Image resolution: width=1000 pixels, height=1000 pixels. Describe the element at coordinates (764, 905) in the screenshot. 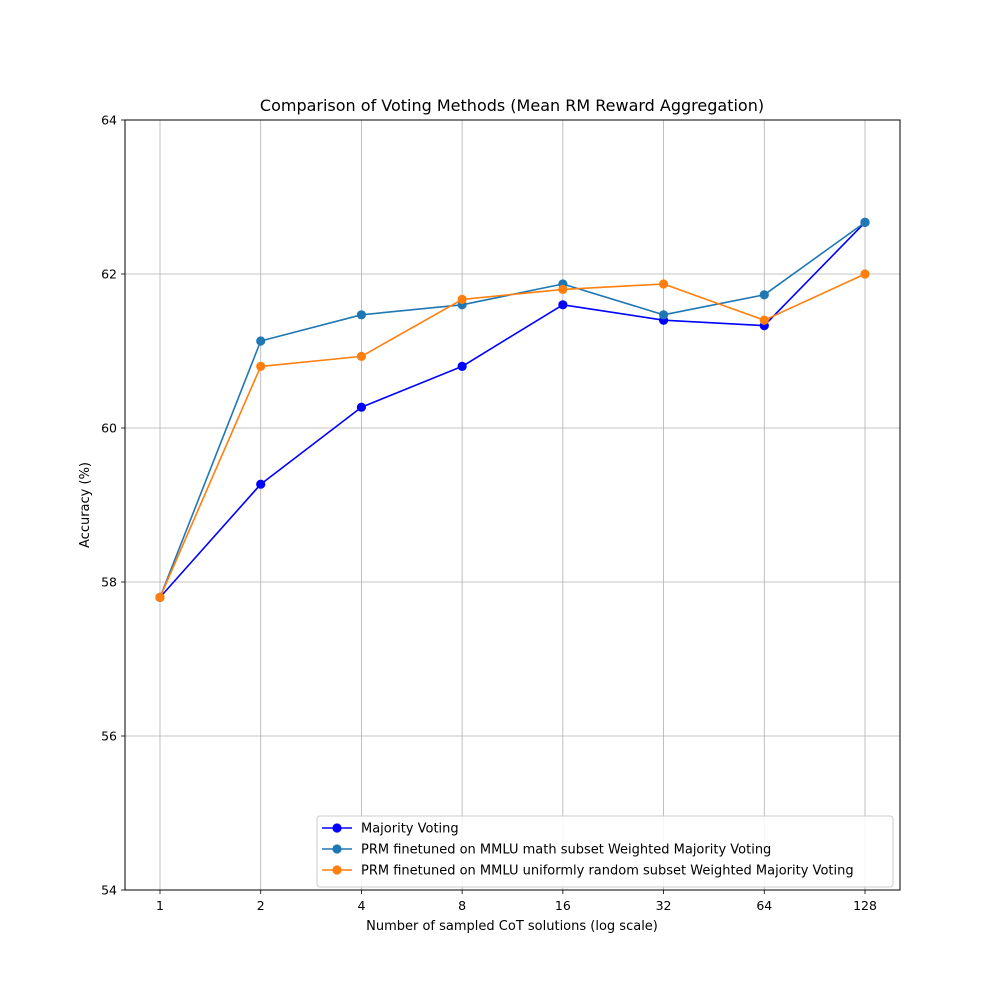

I see `x-tick-label: 64` at that location.